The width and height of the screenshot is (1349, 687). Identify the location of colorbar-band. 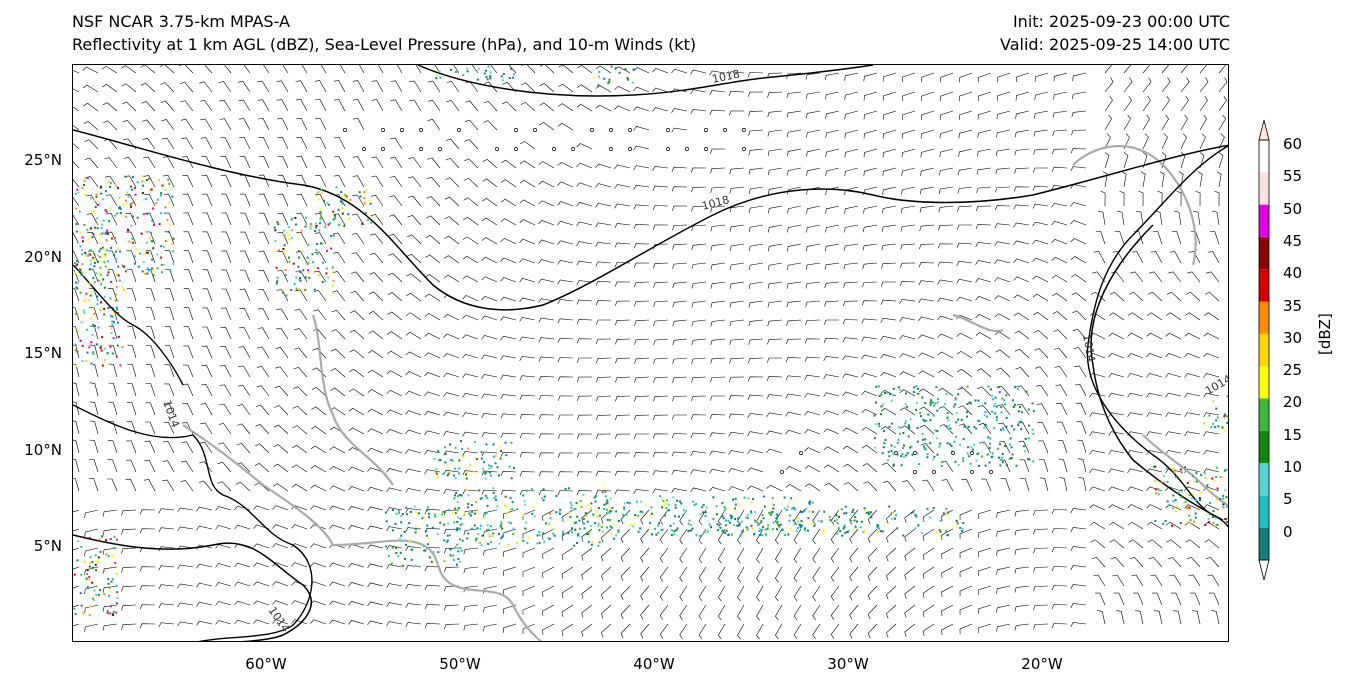
(1264, 382).